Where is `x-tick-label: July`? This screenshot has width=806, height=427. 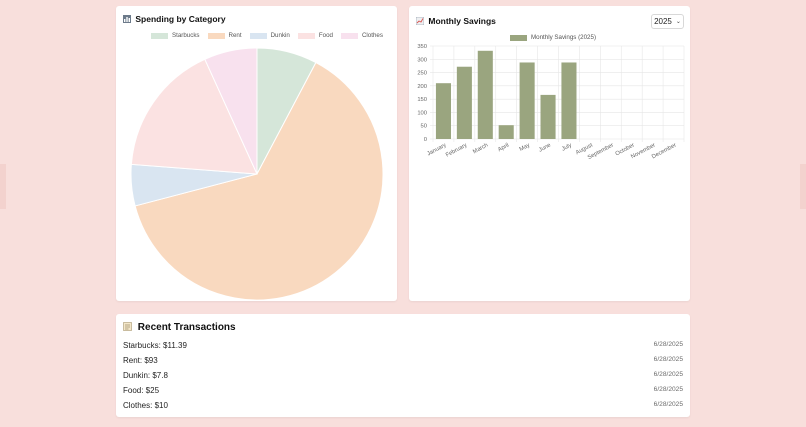 x-tick-label: July is located at coordinates (567, 147).